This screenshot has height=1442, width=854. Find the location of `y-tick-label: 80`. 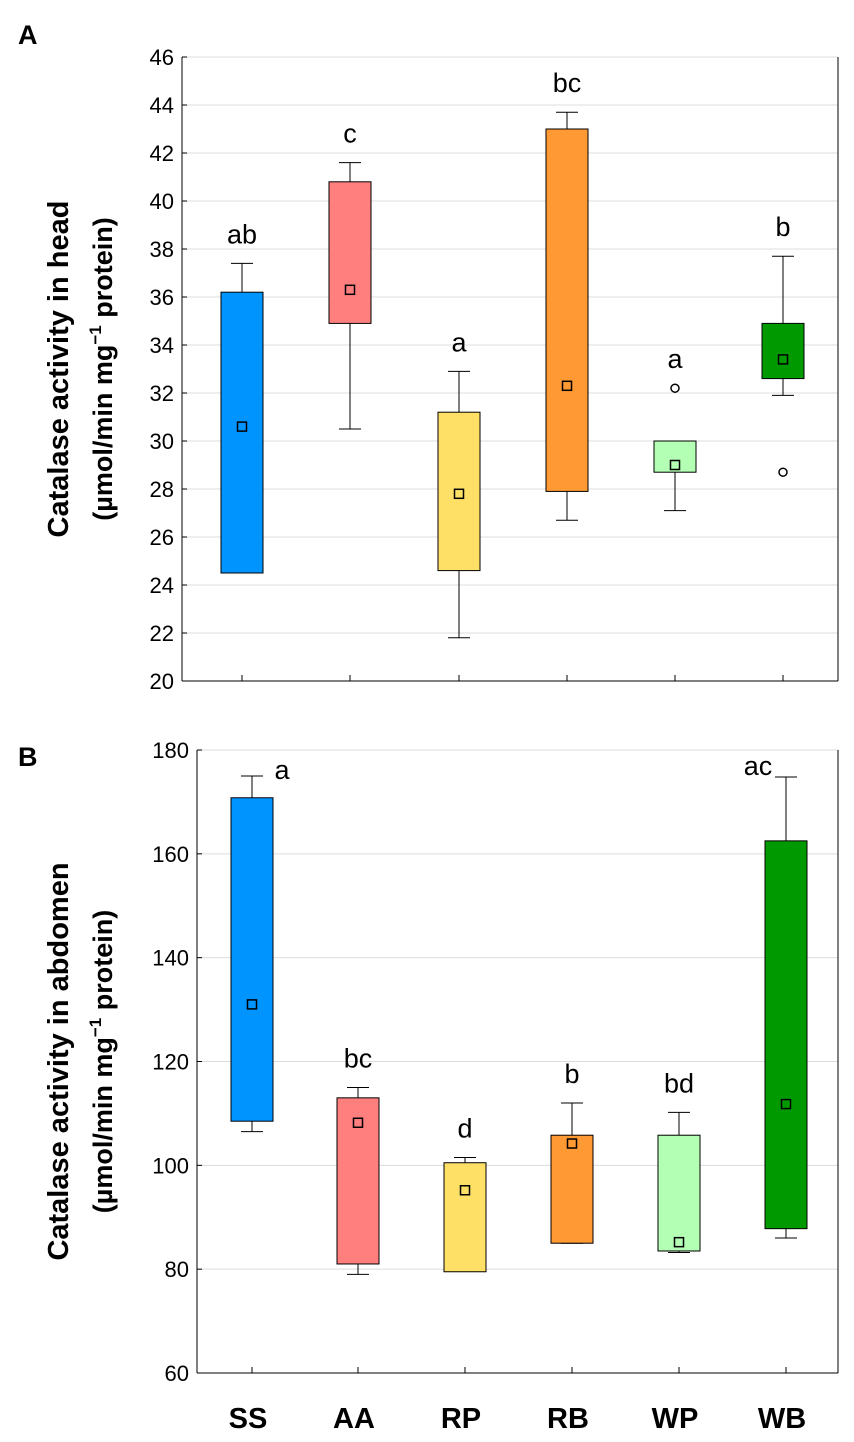

y-tick-label: 80 is located at coordinates (177, 1269).